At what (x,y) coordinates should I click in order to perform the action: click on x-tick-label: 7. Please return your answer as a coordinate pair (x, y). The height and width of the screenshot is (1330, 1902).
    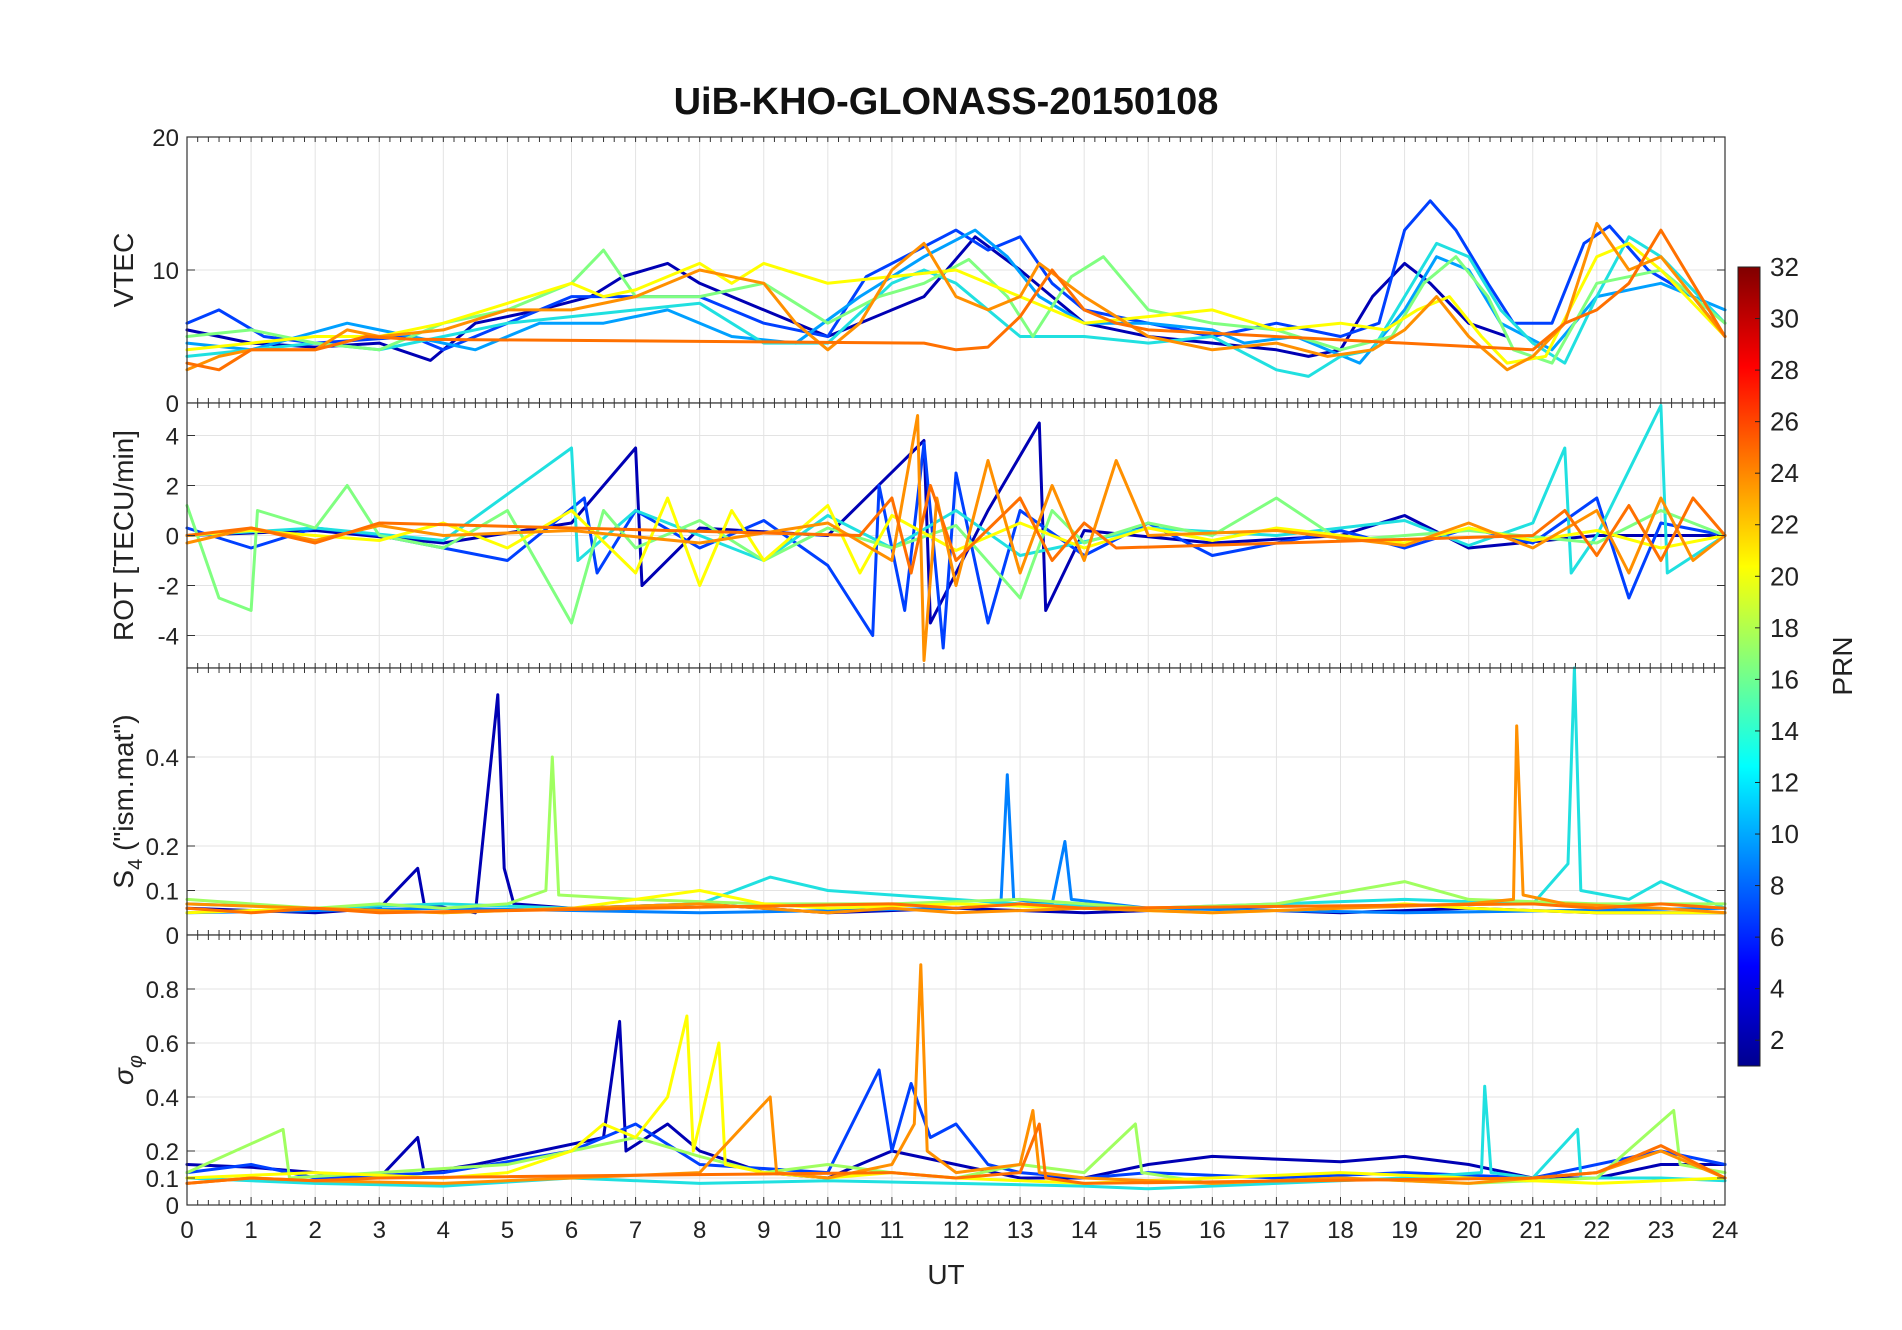
    Looking at the image, I should click on (635, 1230).